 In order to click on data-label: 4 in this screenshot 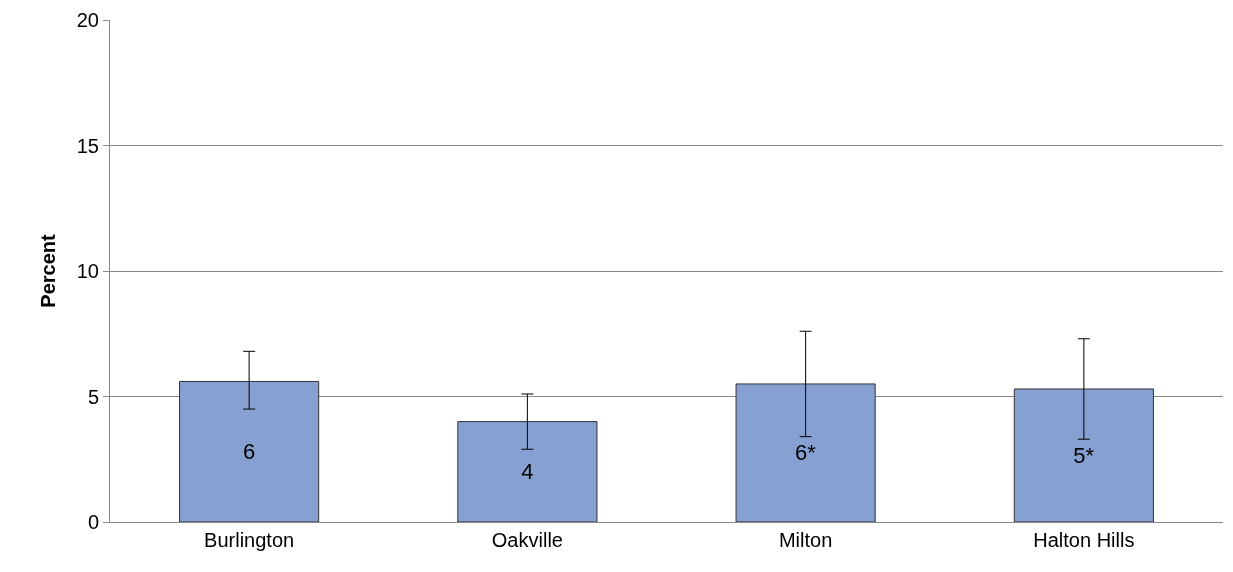, I will do `click(527, 472)`.